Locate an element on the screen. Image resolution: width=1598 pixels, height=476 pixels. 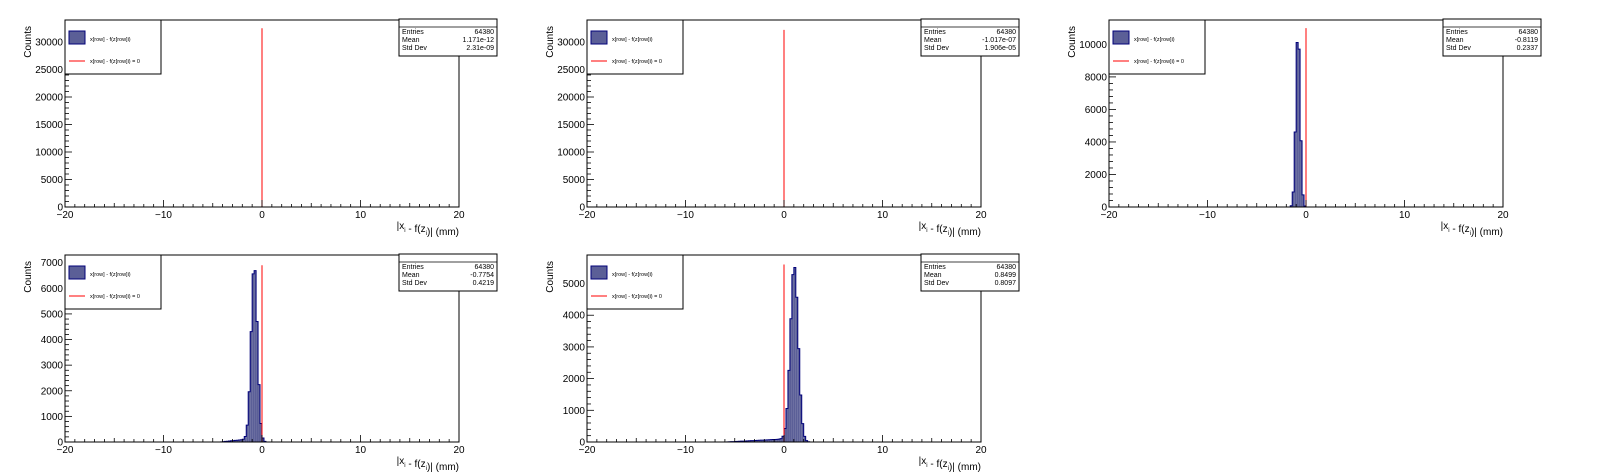
stats-box: Entries 64380 Mean -0.7754 Std Dev 0.4219 is located at coordinates (448, 272).